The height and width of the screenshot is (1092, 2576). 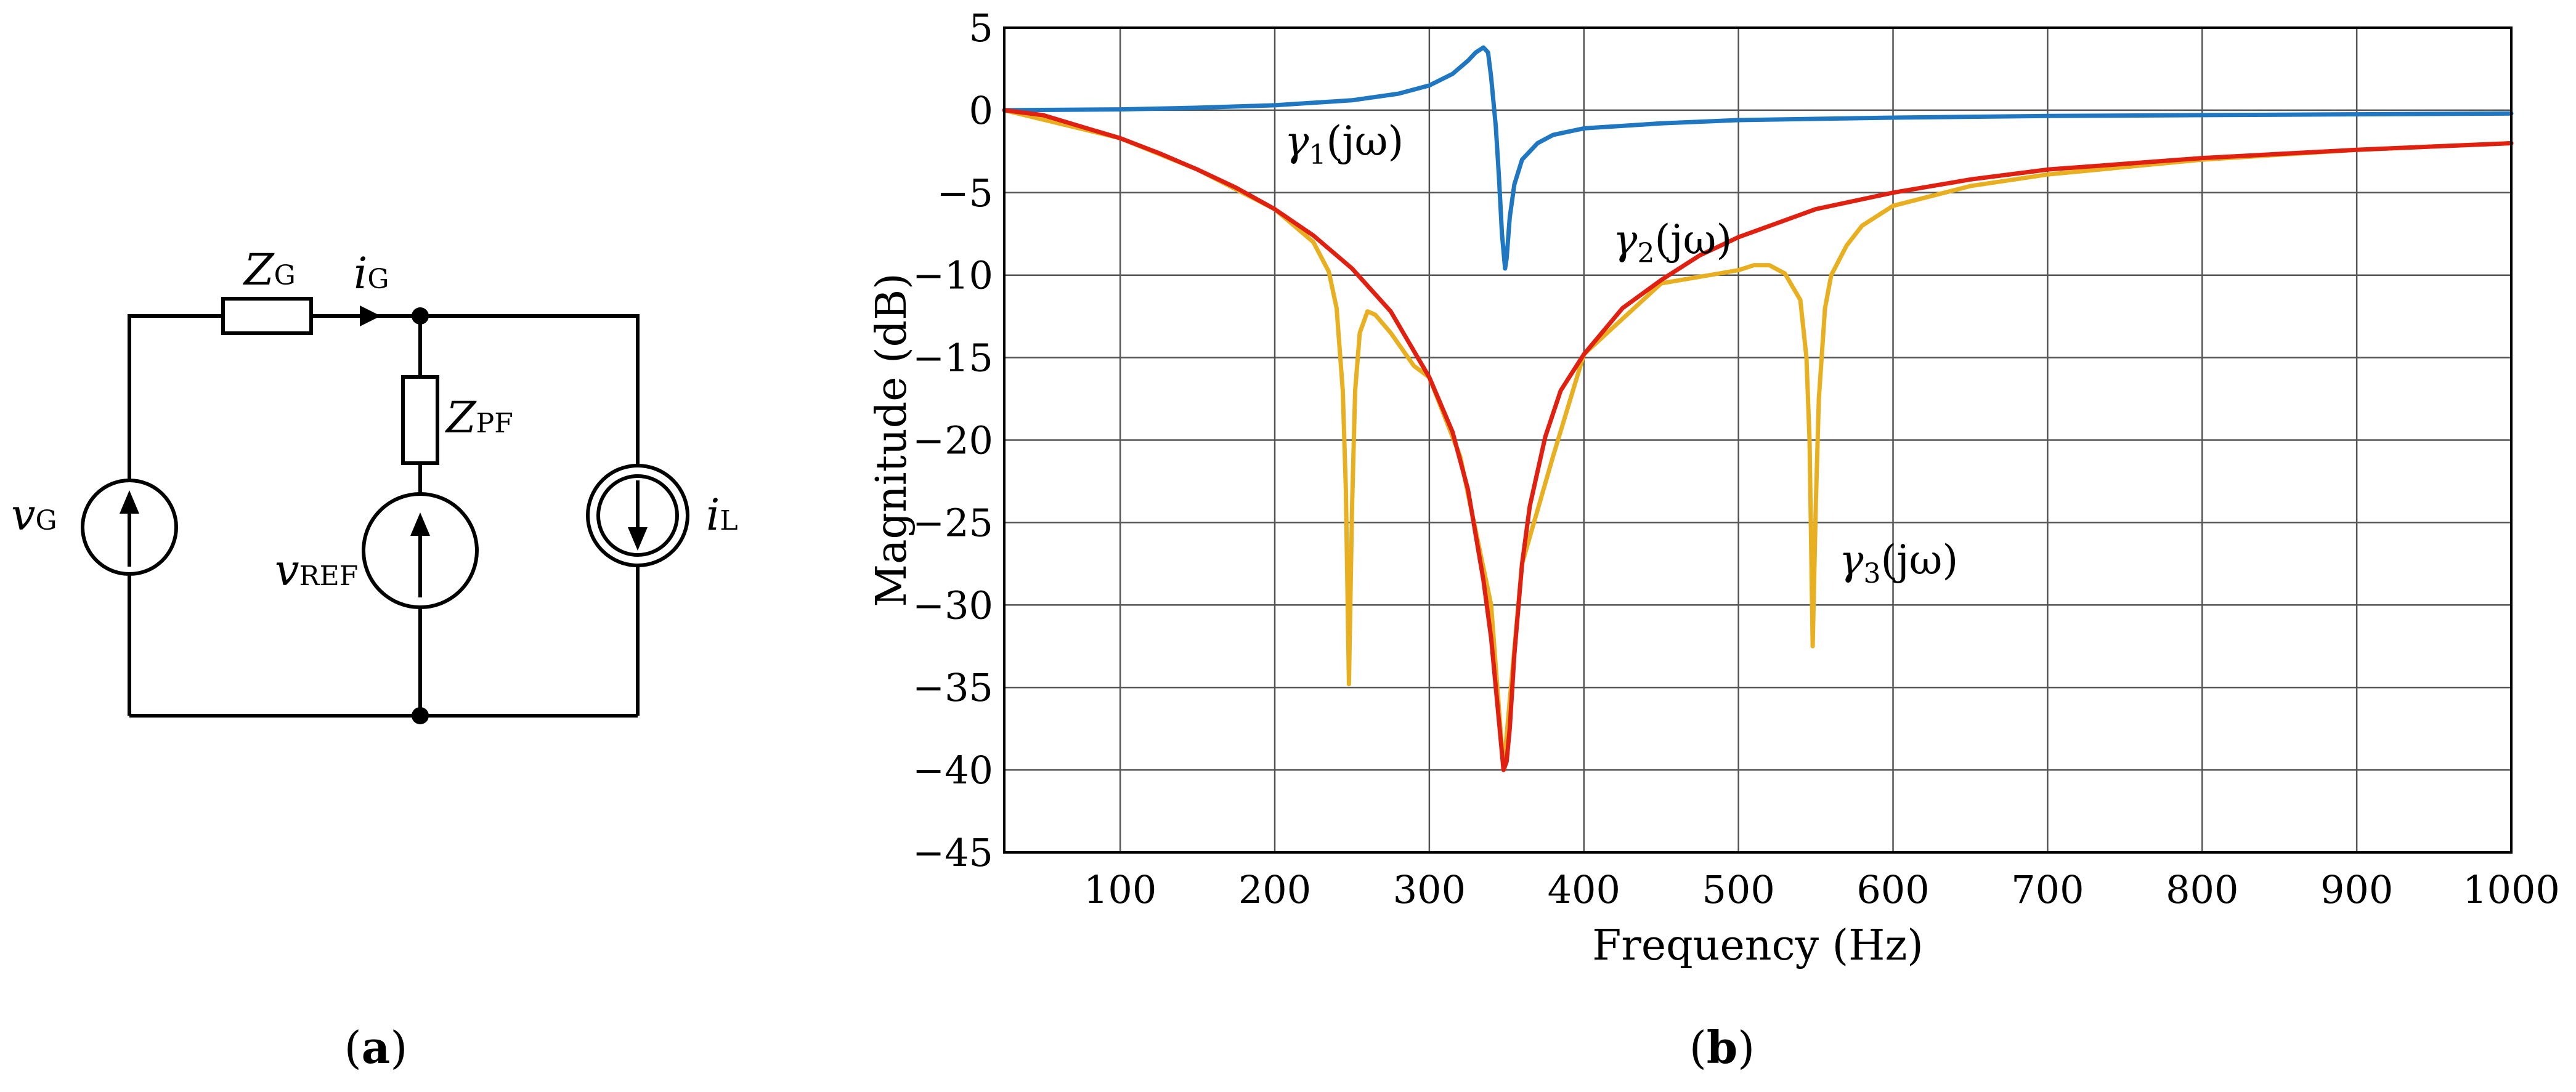 What do you see at coordinates (2356, 890) in the screenshot?
I see `x-tick-900: 900` at bounding box center [2356, 890].